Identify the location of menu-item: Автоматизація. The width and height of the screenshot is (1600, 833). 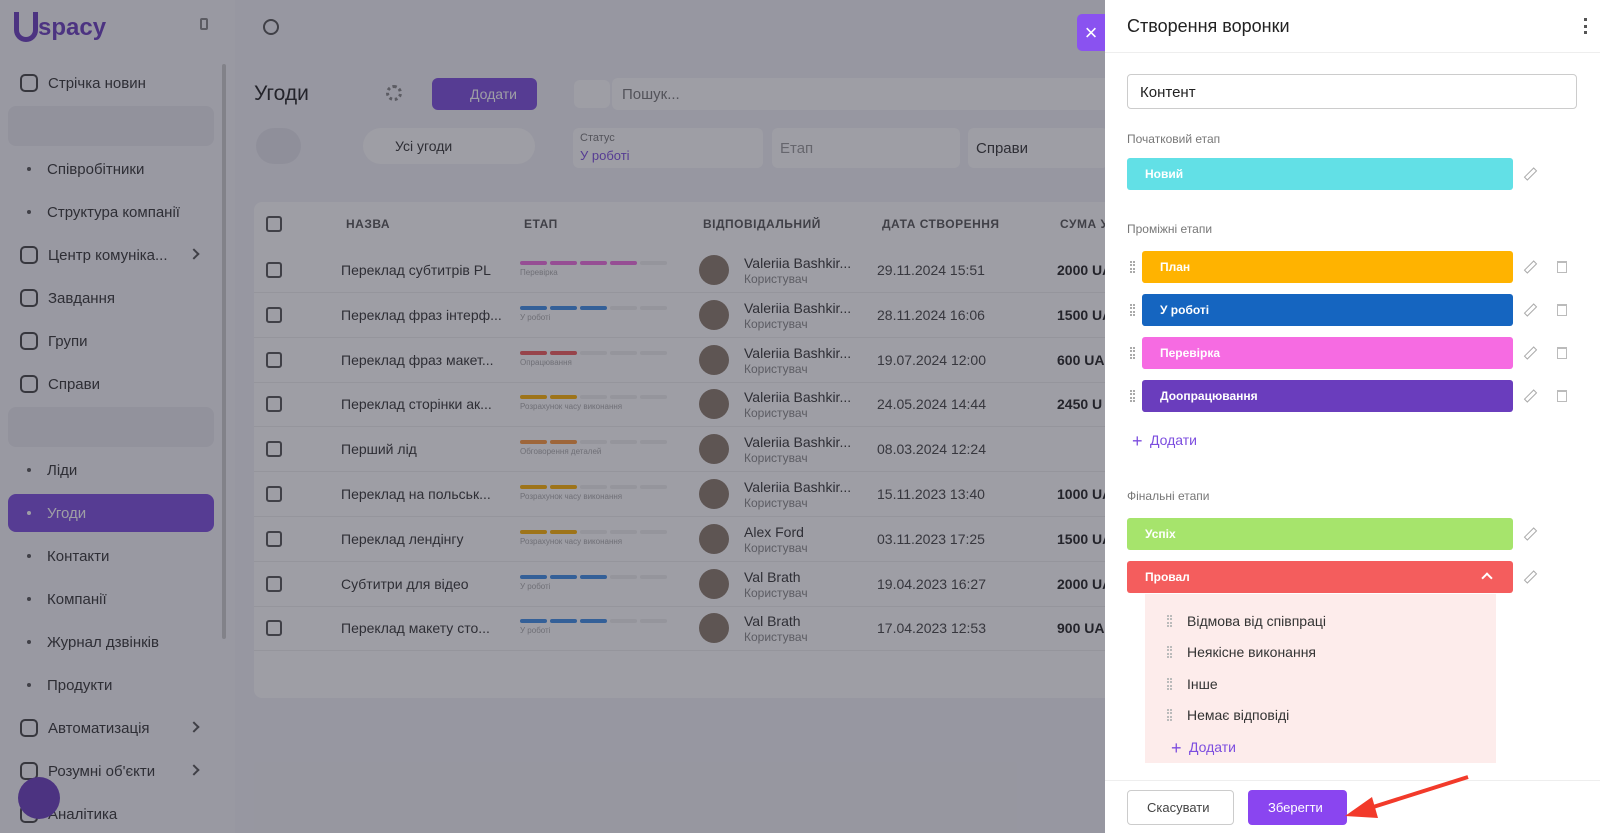
(99, 728).